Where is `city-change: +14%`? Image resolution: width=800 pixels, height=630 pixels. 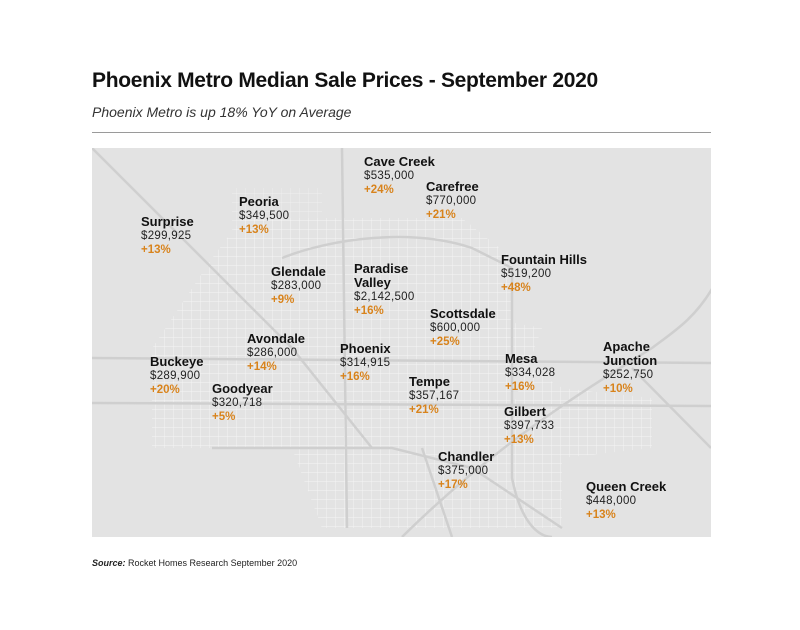 city-change: +14% is located at coordinates (262, 367).